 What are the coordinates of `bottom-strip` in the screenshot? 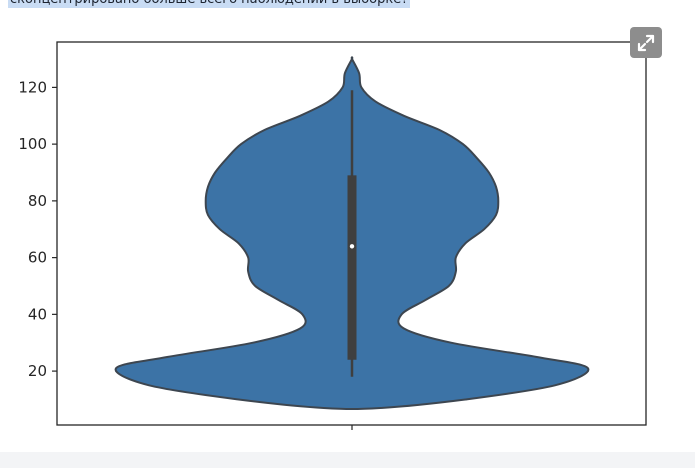 It's located at (347, 460).